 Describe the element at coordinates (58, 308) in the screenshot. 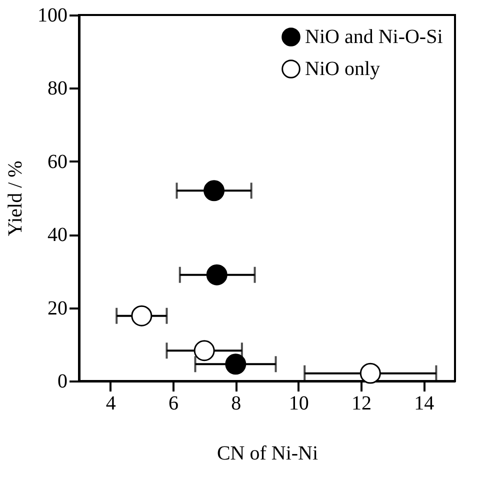

I see `y-tick-label: 20` at that location.